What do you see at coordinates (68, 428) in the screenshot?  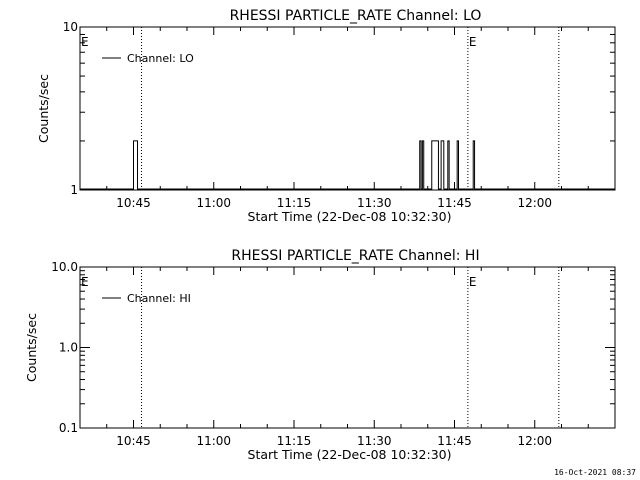 I see `y-tick-label: 0.1` at bounding box center [68, 428].